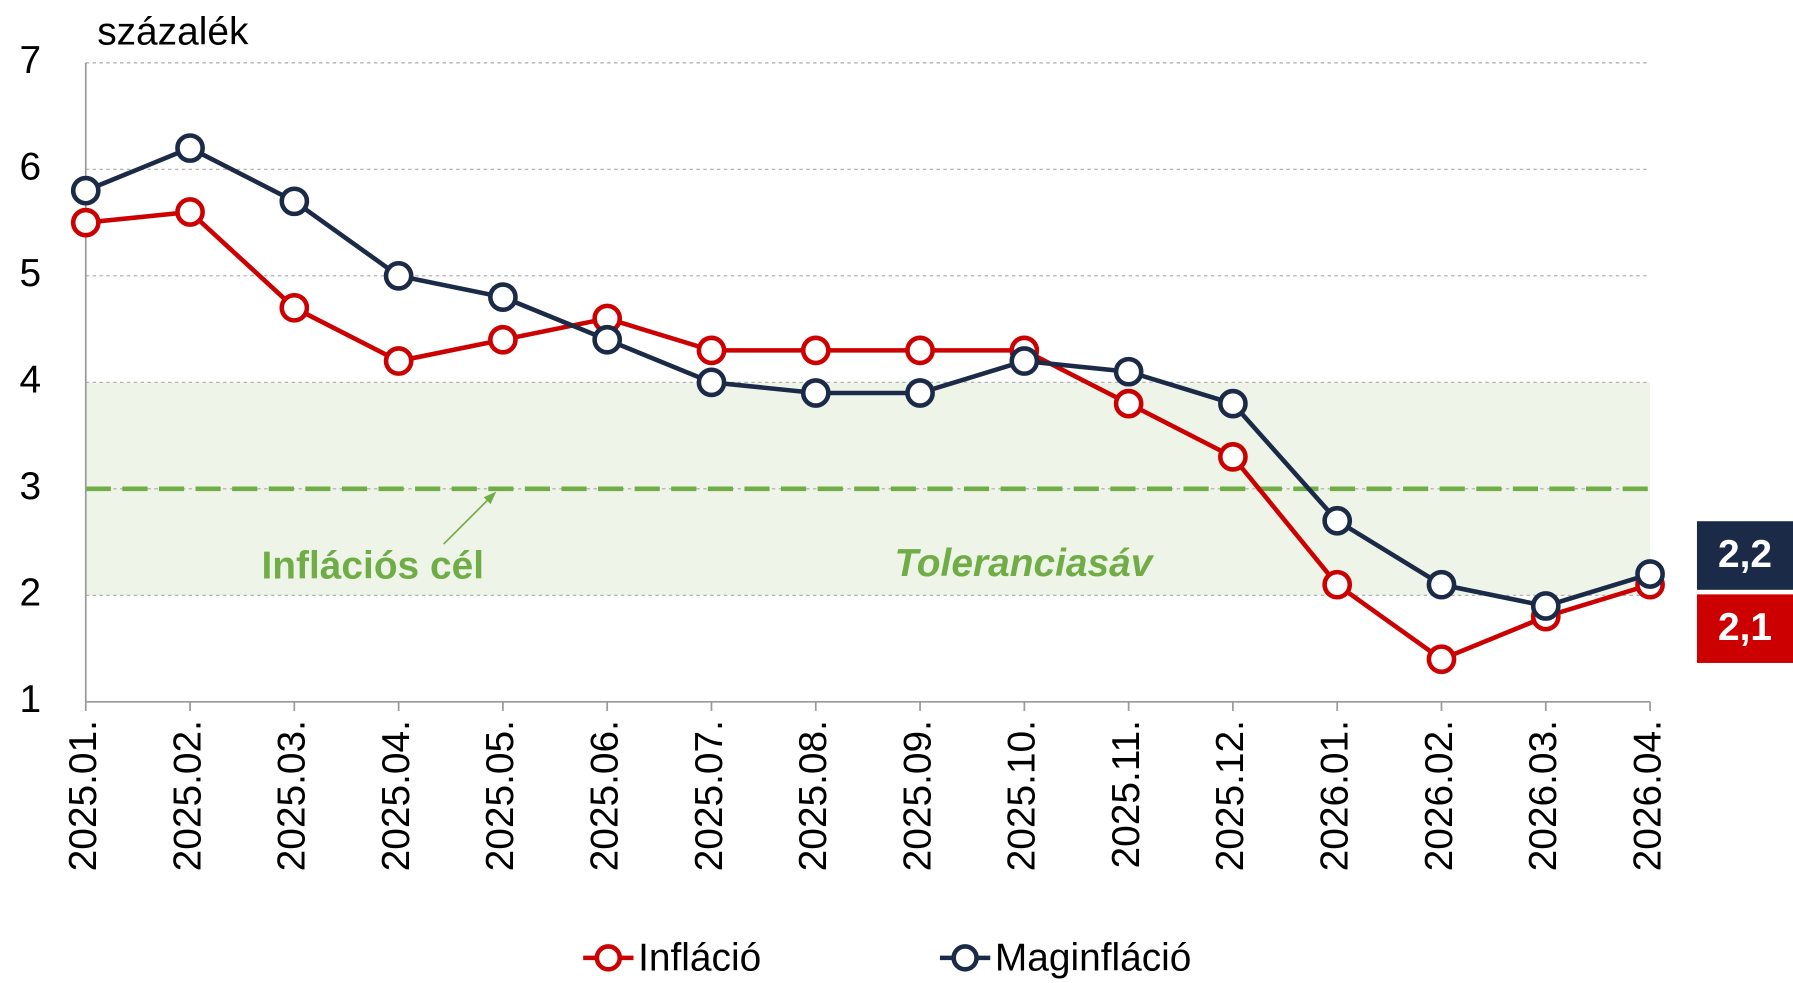  Describe the element at coordinates (31, 380) in the screenshot. I see `y-tick-label: 4` at that location.